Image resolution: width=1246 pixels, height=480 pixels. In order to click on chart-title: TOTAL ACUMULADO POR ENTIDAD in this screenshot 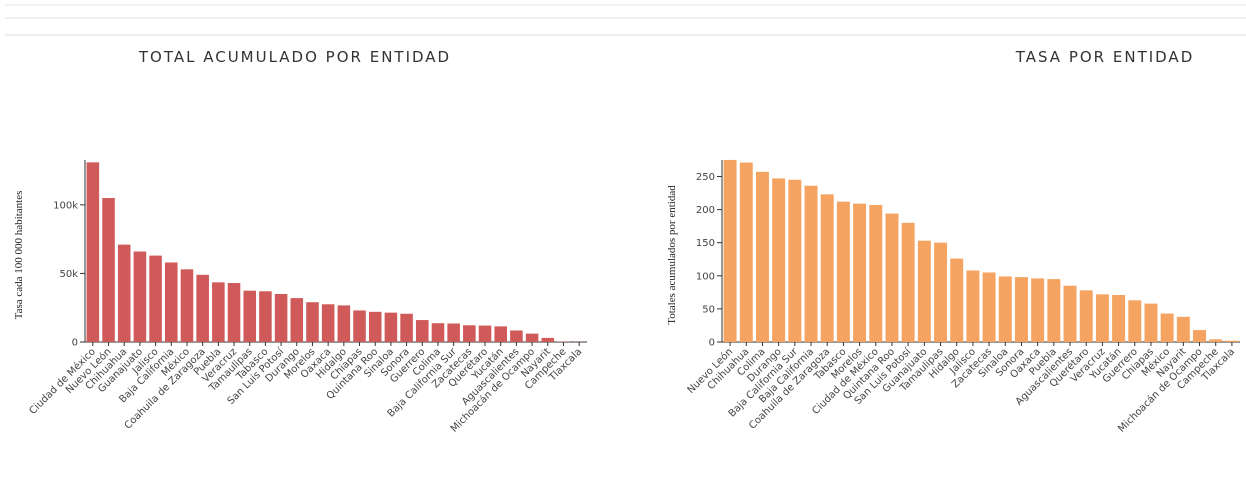, I will do `click(294, 57)`.